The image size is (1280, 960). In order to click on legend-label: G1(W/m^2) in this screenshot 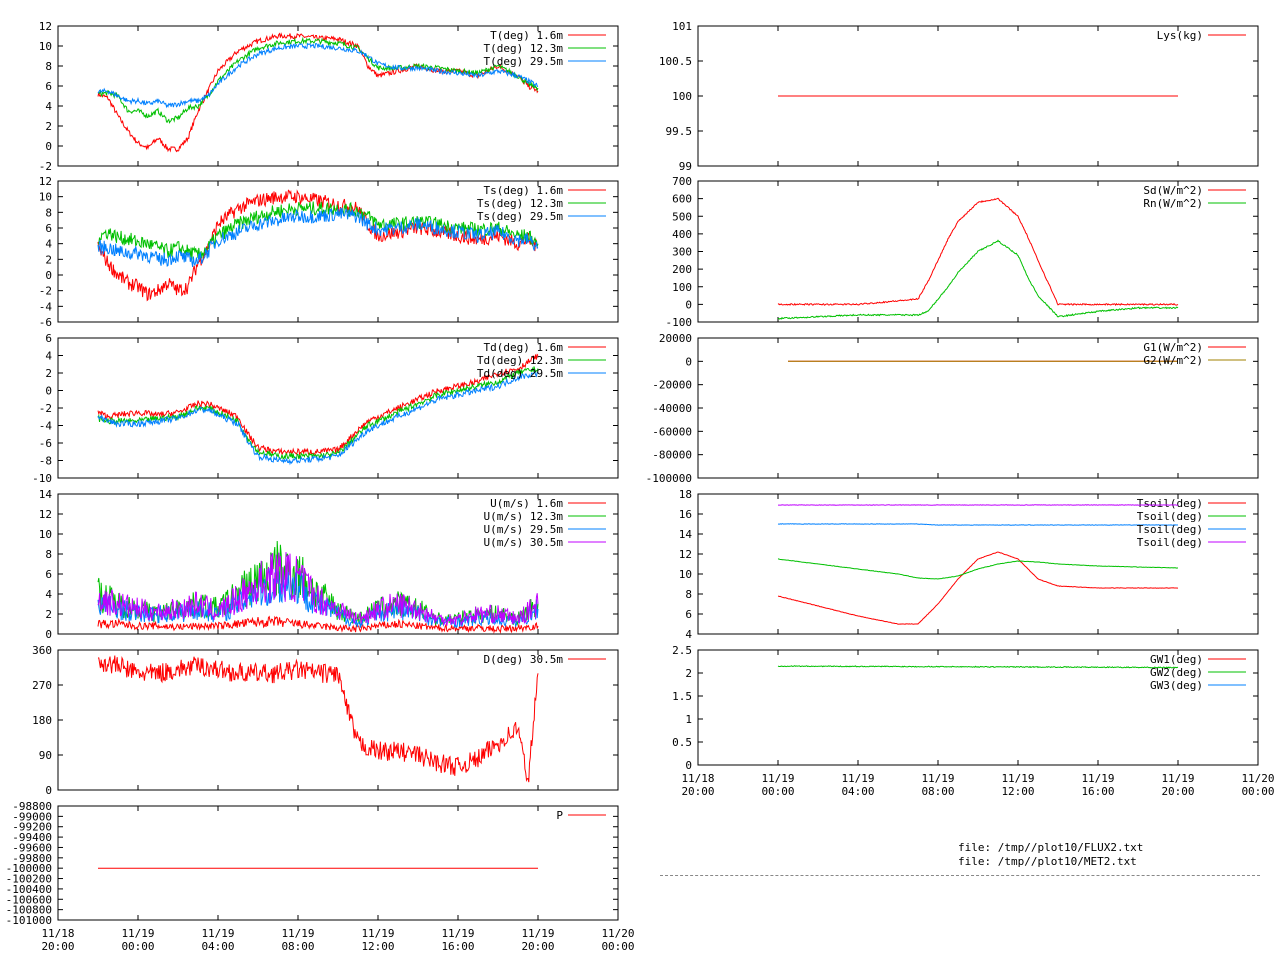, I will do `click(1173, 347)`.